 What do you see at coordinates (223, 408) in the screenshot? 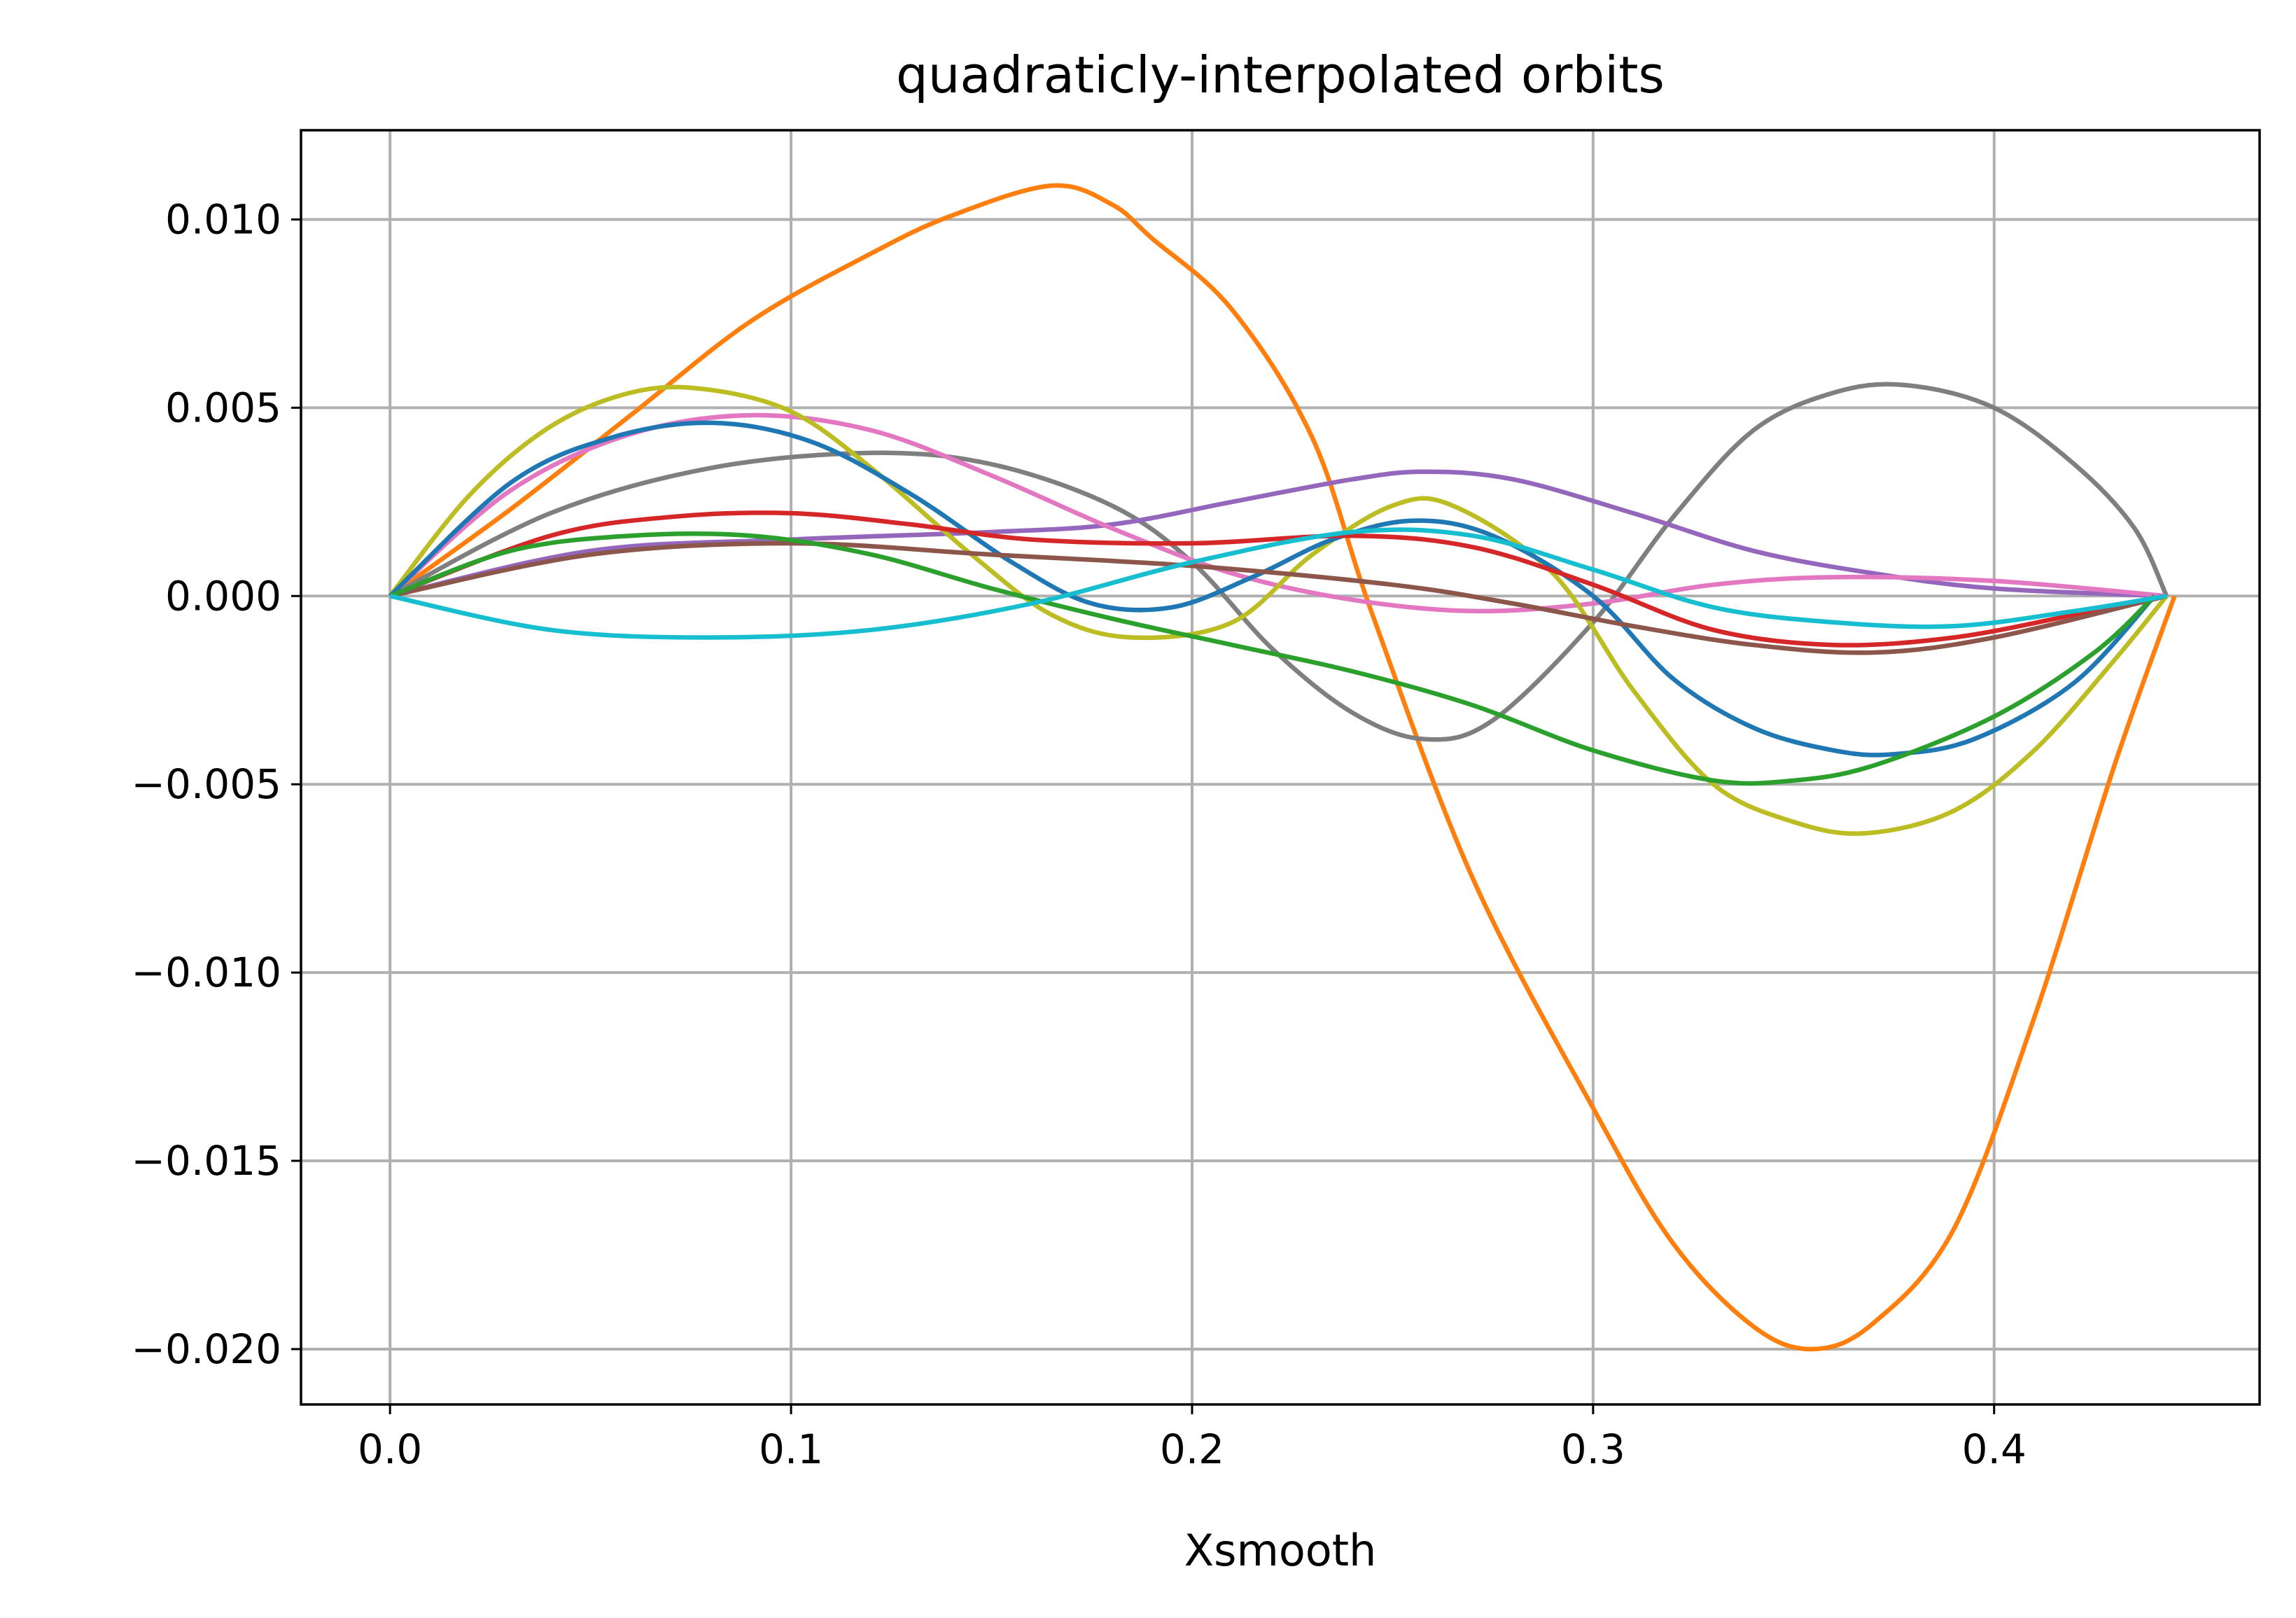
I see `y-tick-label: 0.005` at bounding box center [223, 408].